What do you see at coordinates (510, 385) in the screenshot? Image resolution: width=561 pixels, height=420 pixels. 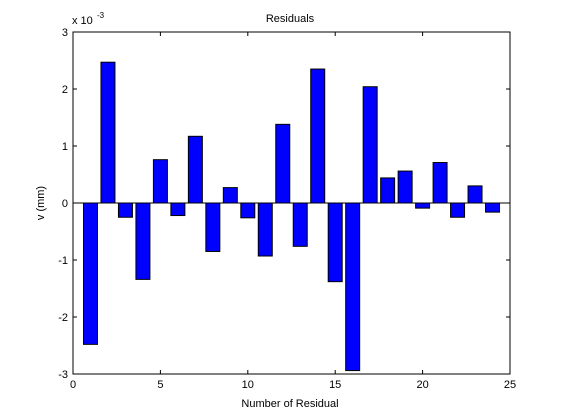 I see `x-tick-label-25: 25` at bounding box center [510, 385].